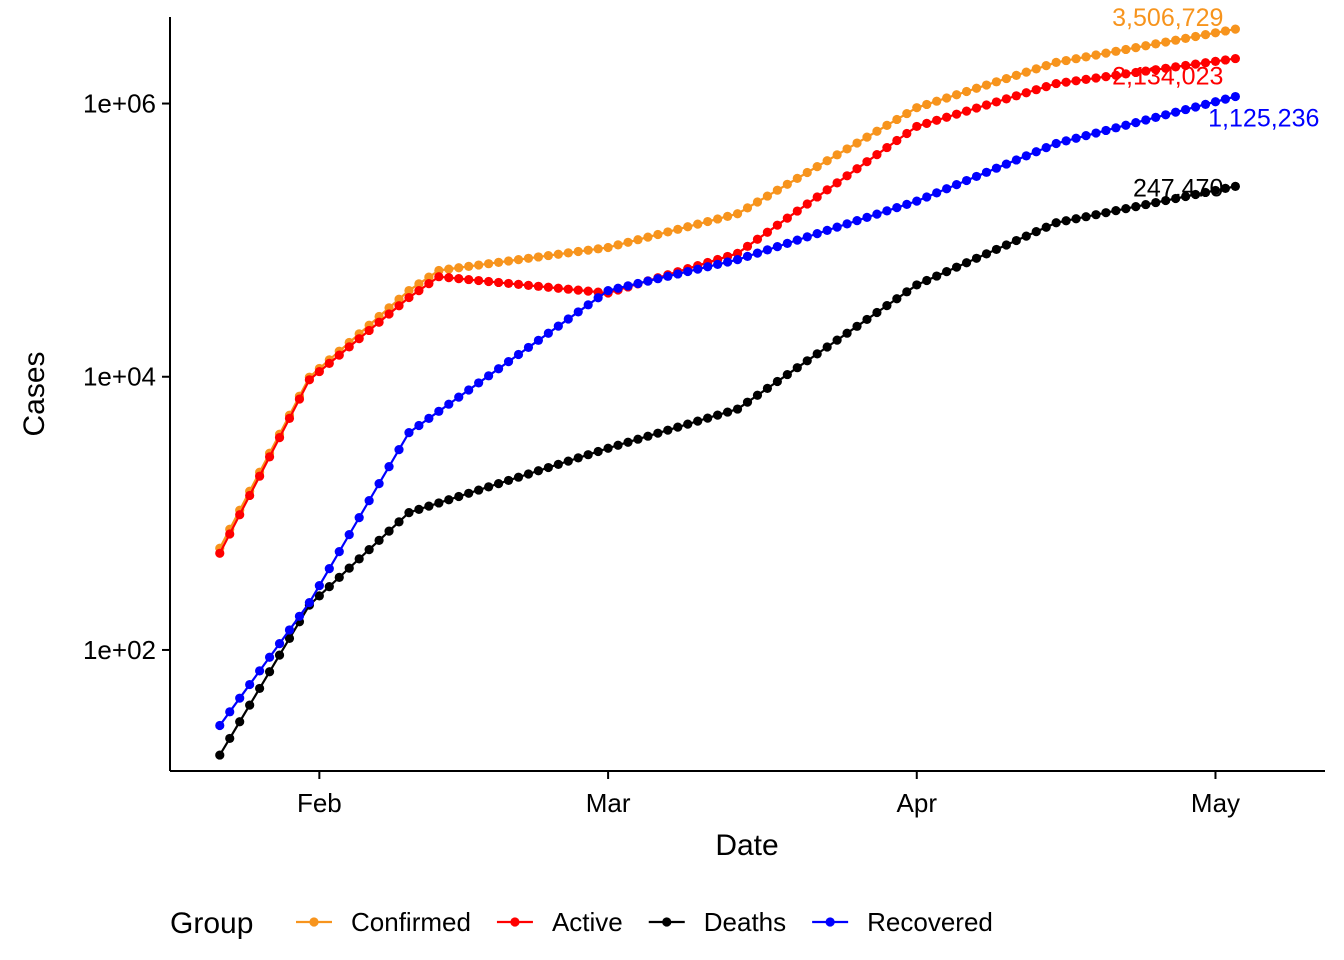 Image resolution: width=1344 pixels, height=960 pixels. Describe the element at coordinates (314, 922) in the screenshot. I see `legend-key-confirmed` at that location.